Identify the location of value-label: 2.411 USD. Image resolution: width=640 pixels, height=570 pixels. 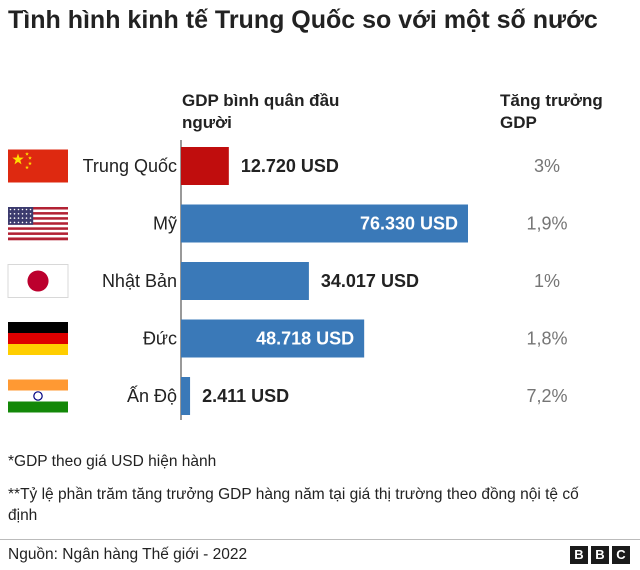
(245, 396).